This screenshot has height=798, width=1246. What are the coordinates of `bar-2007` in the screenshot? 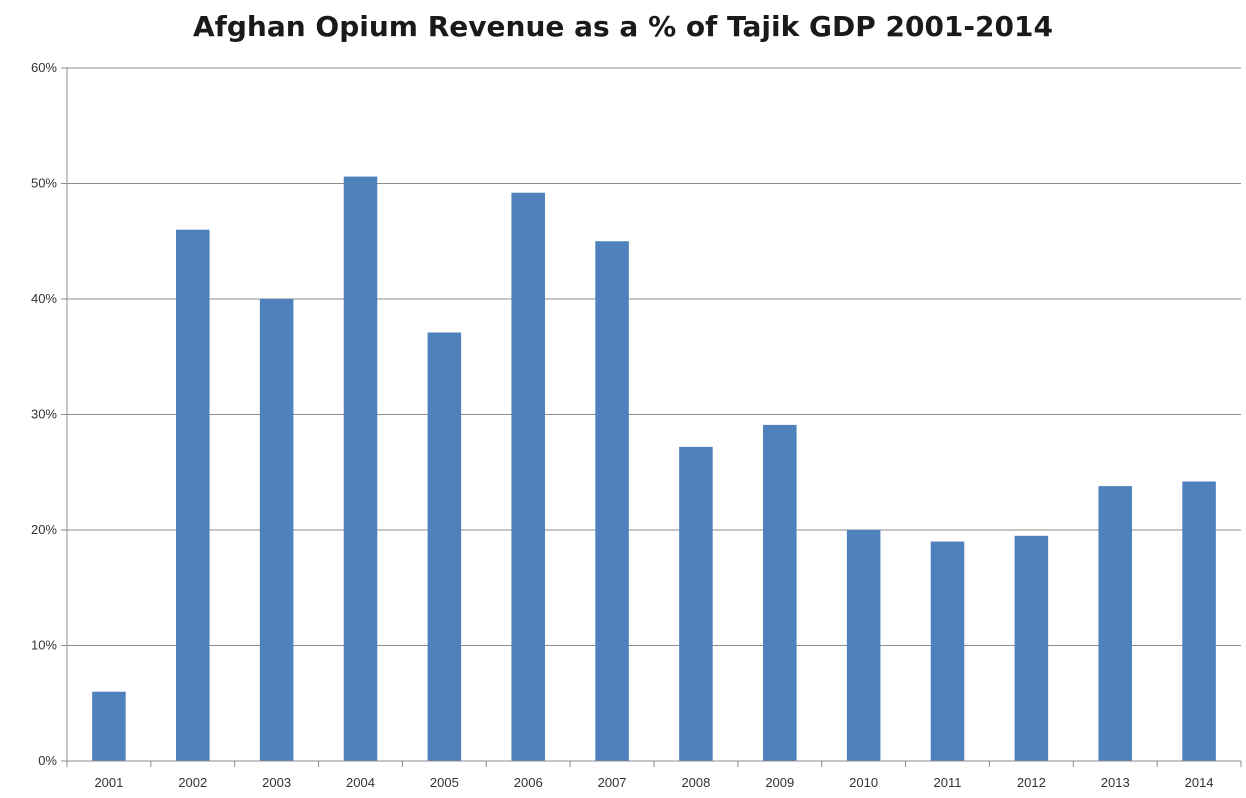 It's located at (612, 501).